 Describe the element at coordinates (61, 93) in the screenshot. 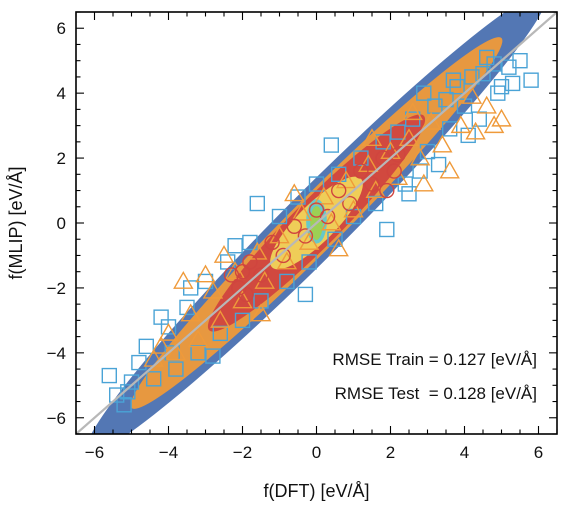

I see `y-tick-label: 4` at that location.